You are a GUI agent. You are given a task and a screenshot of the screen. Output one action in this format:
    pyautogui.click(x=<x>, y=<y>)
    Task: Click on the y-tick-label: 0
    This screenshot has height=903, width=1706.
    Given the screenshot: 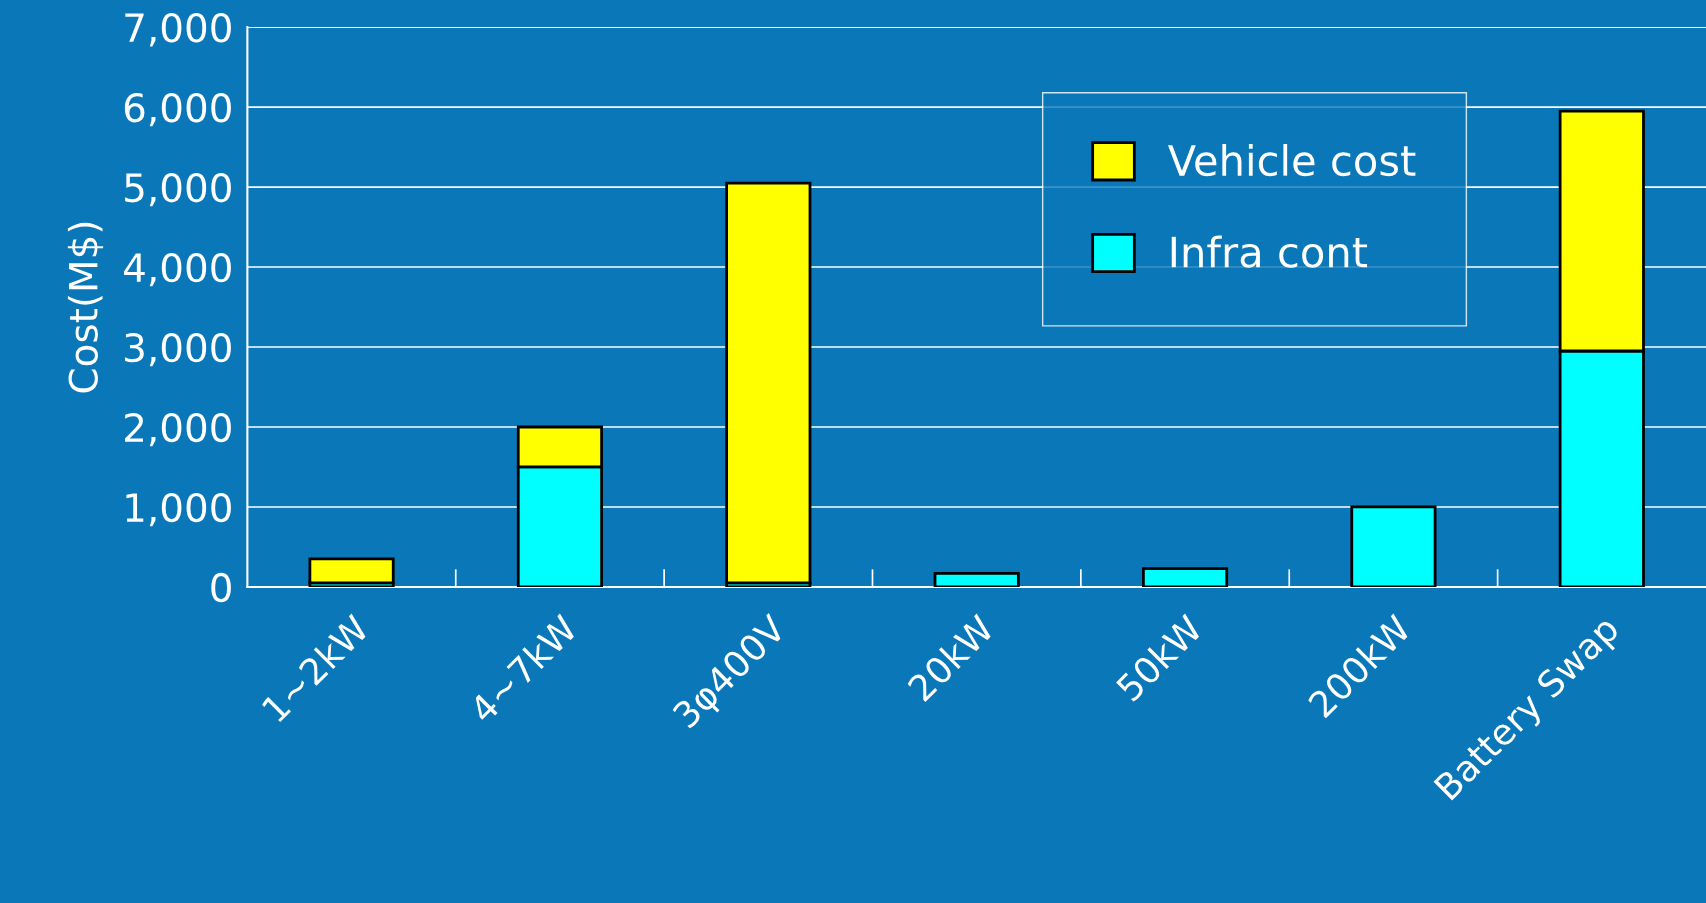 What is the action you would take?
    pyautogui.click(x=221, y=587)
    